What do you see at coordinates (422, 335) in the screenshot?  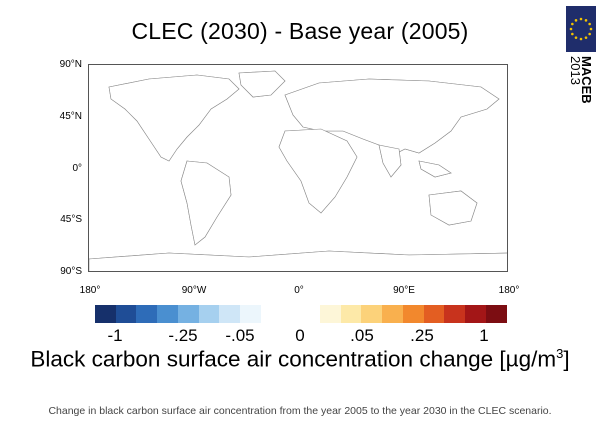 I see `colorbar-tick-label: .25` at bounding box center [422, 335].